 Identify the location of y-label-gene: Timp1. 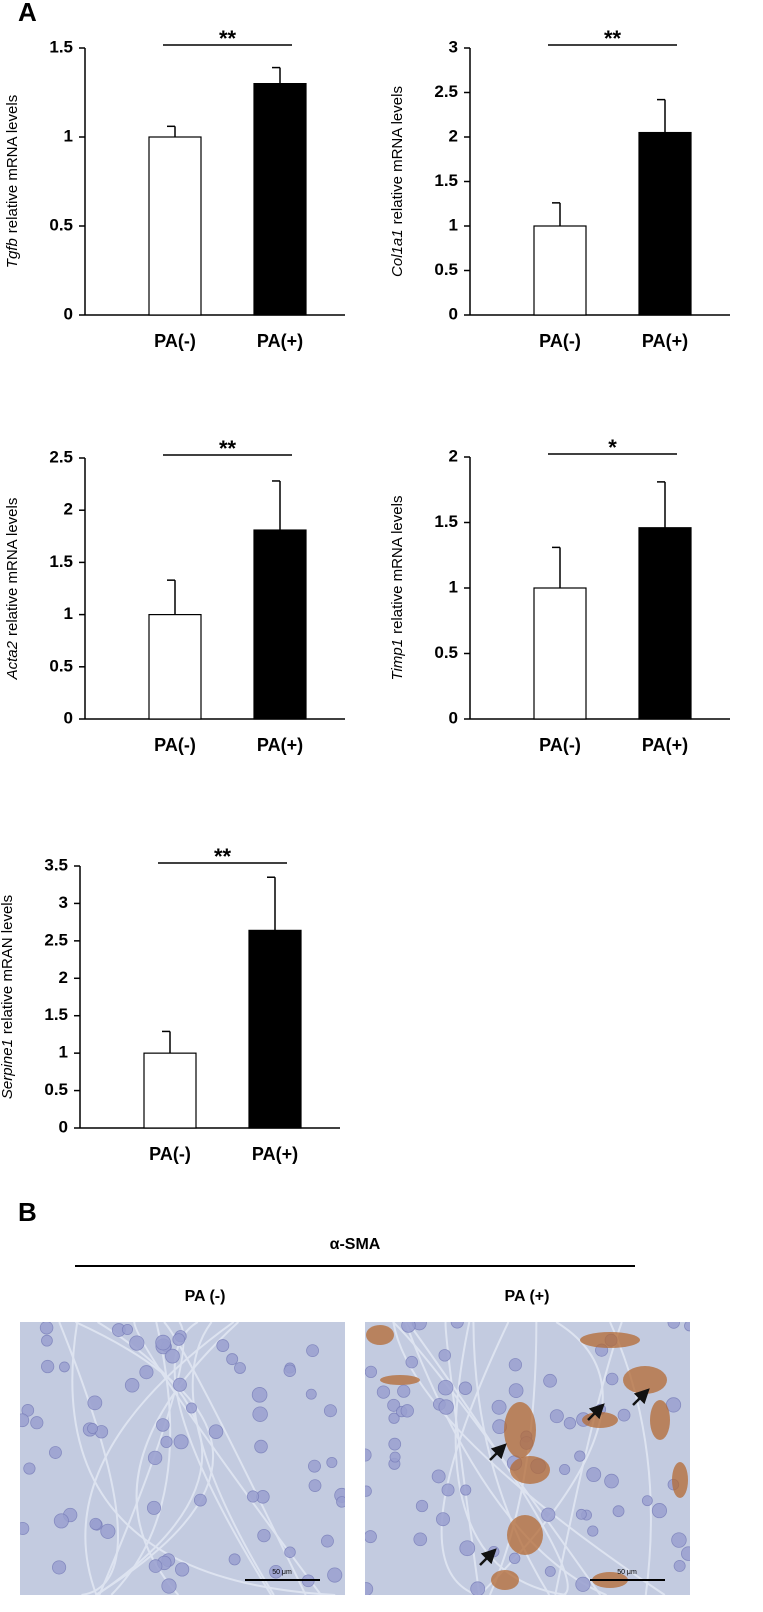
(397, 660).